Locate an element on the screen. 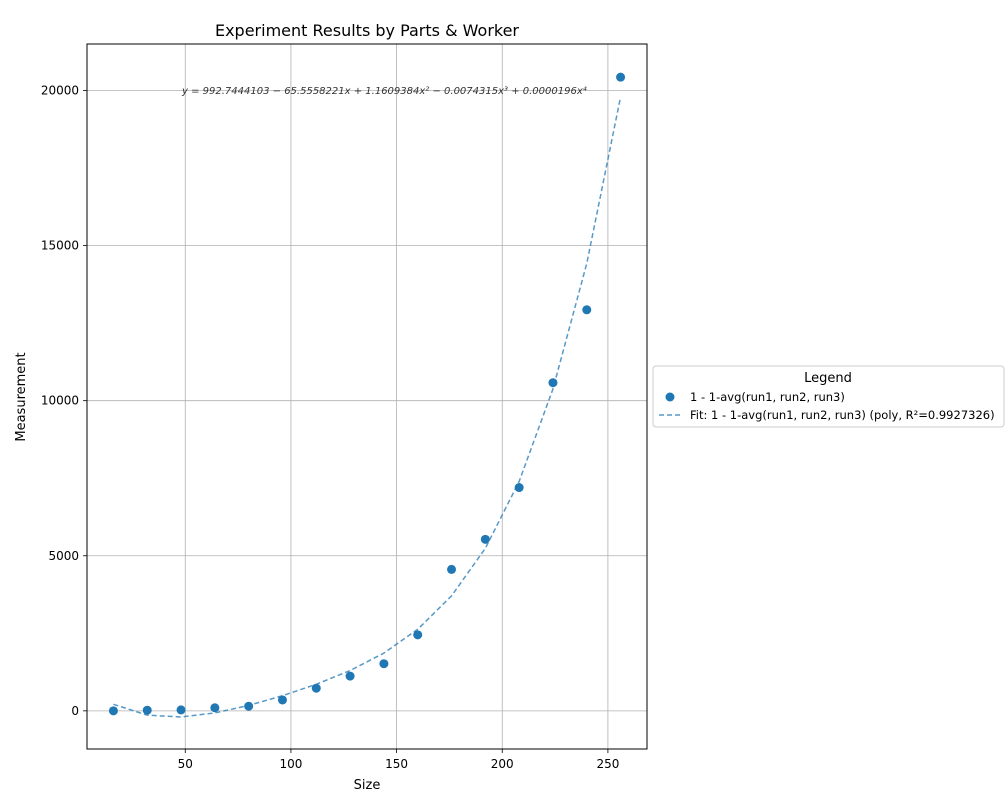 Image resolution: width=1006 pixels, height=809 pixels. y-tick-label: 5000 is located at coordinates (63, 556).